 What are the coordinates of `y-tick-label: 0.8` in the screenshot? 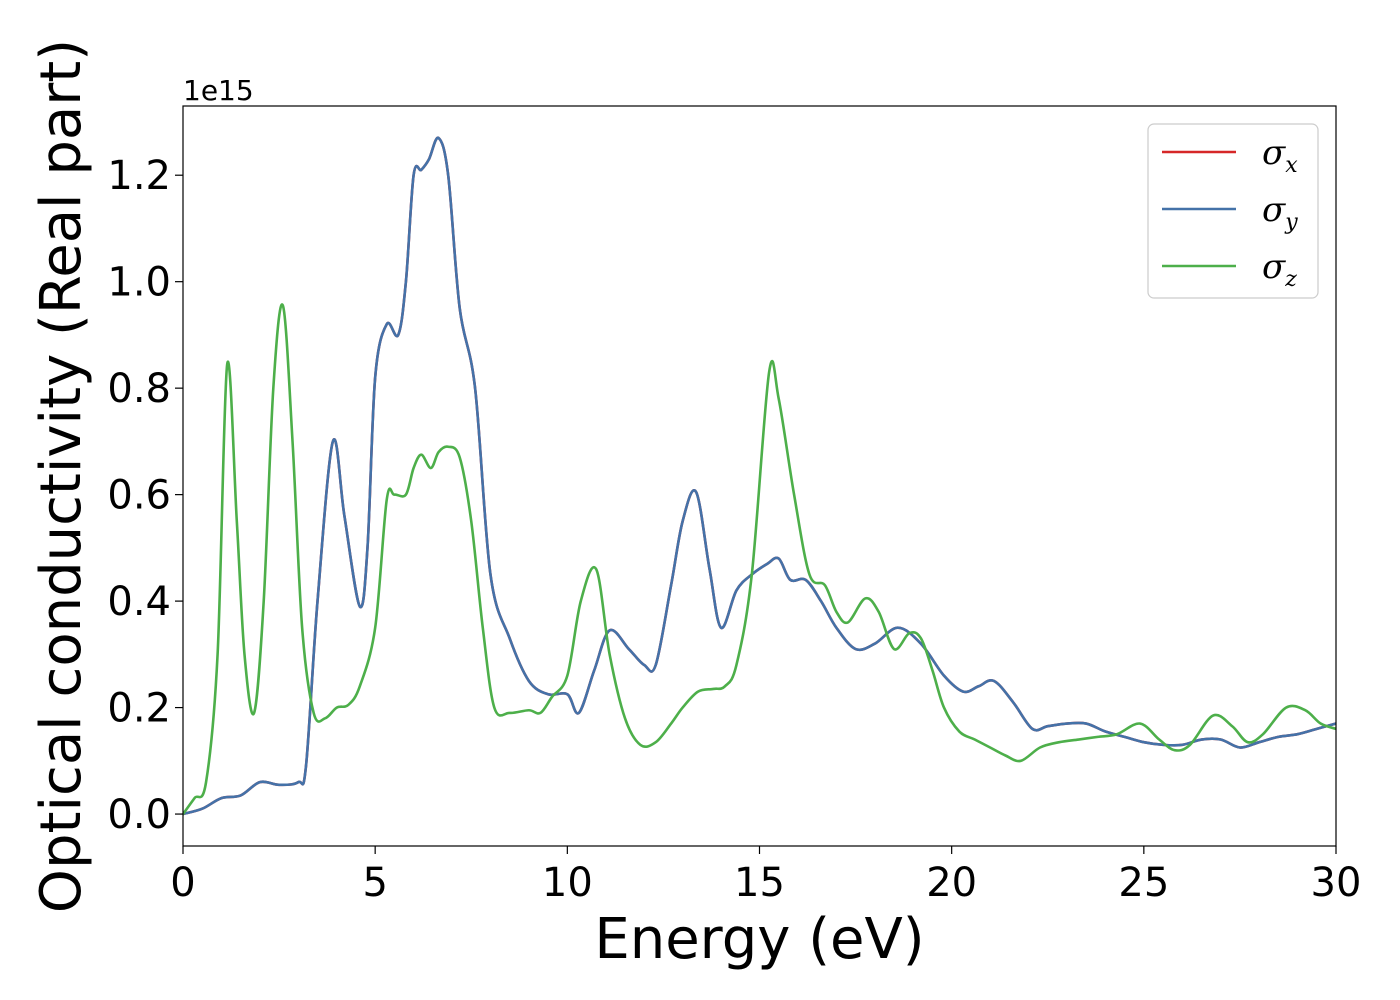 It's located at (139, 389).